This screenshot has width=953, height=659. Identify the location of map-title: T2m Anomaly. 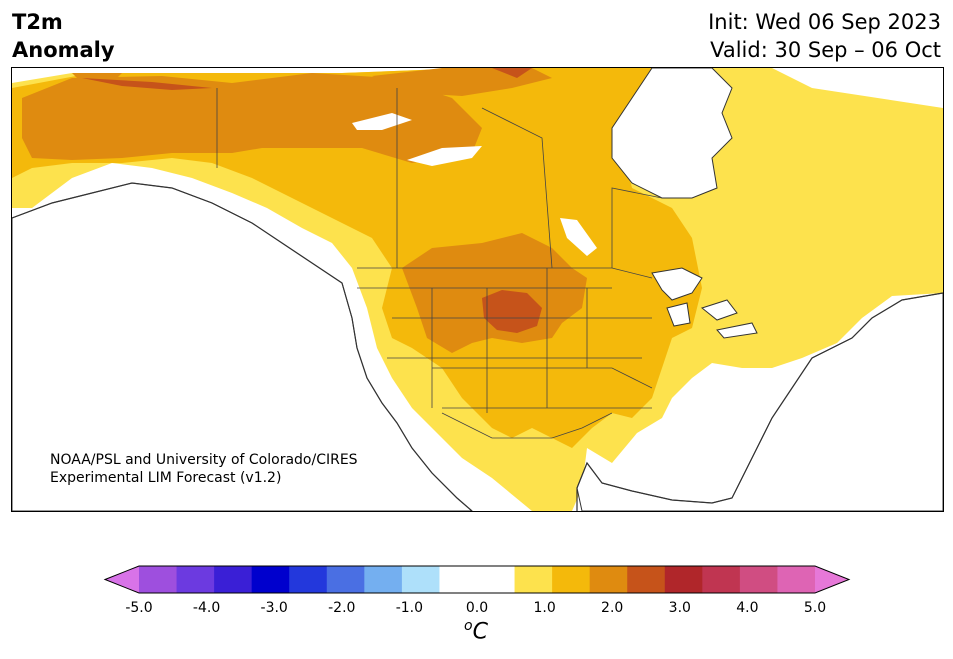
(63, 36).